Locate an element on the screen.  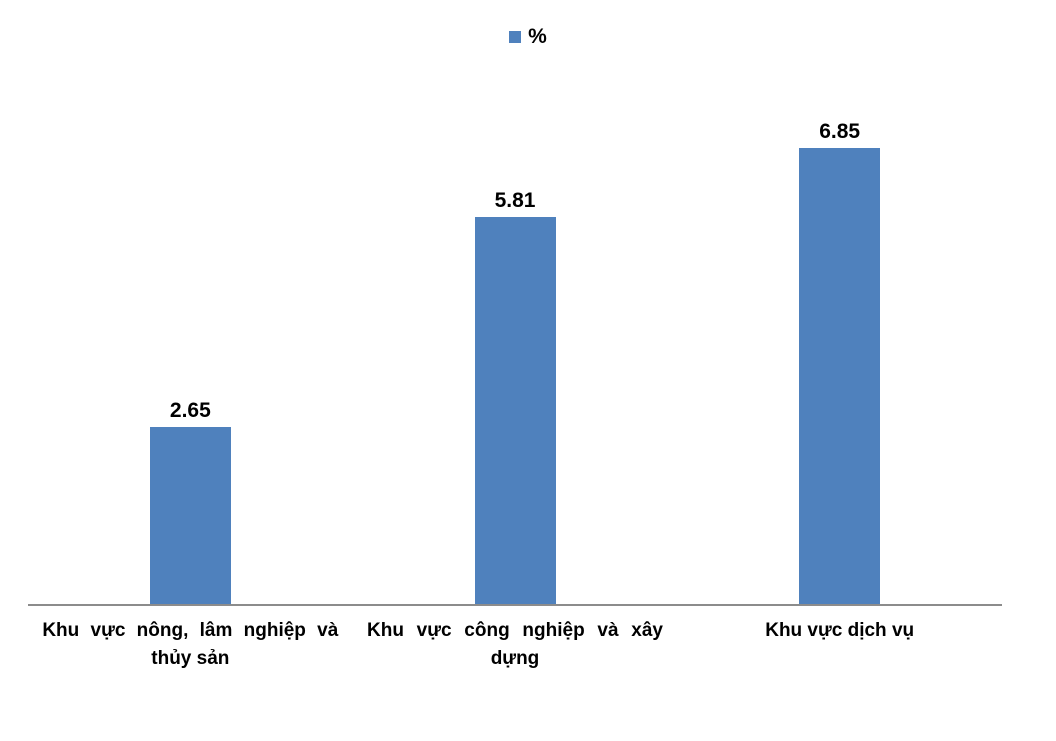
x-axis-label-cell: Khu vực nông, lâm nghiệp và thủy sản is located at coordinates (190, 645).